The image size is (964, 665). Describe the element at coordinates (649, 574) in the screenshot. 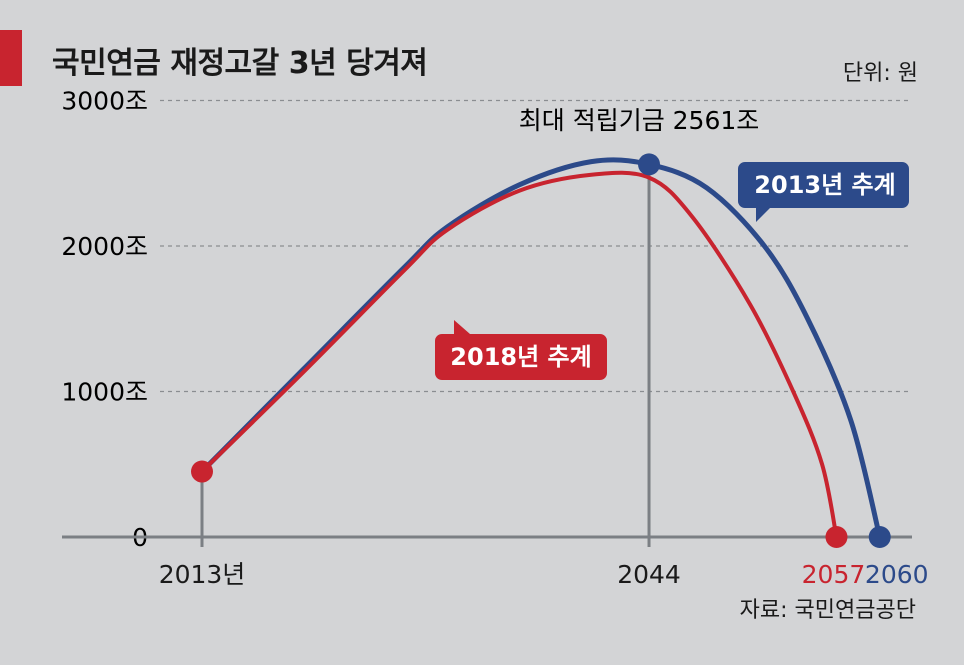

I see `x-tick-label: 2044` at that location.